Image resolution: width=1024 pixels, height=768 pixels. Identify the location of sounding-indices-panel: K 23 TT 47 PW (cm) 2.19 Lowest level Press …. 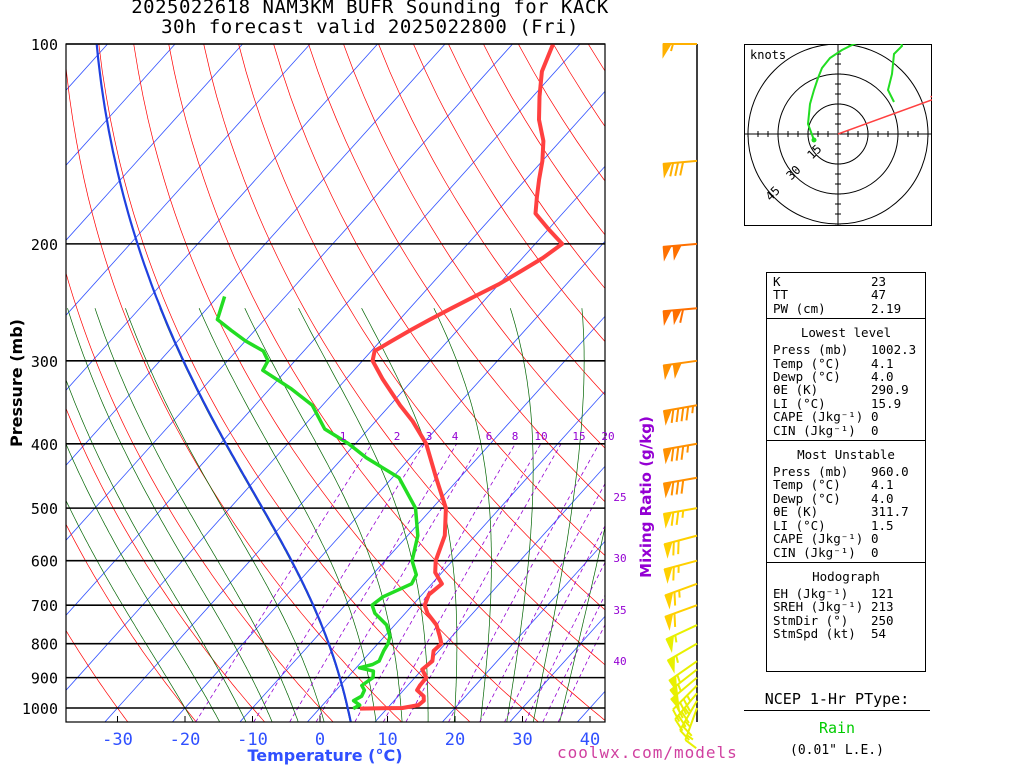
(846, 472).